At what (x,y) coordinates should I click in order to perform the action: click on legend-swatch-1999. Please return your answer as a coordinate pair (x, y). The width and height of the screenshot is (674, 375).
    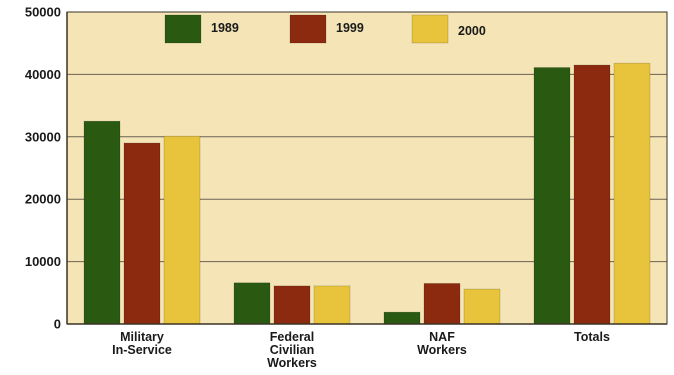
    Looking at the image, I should click on (308, 29).